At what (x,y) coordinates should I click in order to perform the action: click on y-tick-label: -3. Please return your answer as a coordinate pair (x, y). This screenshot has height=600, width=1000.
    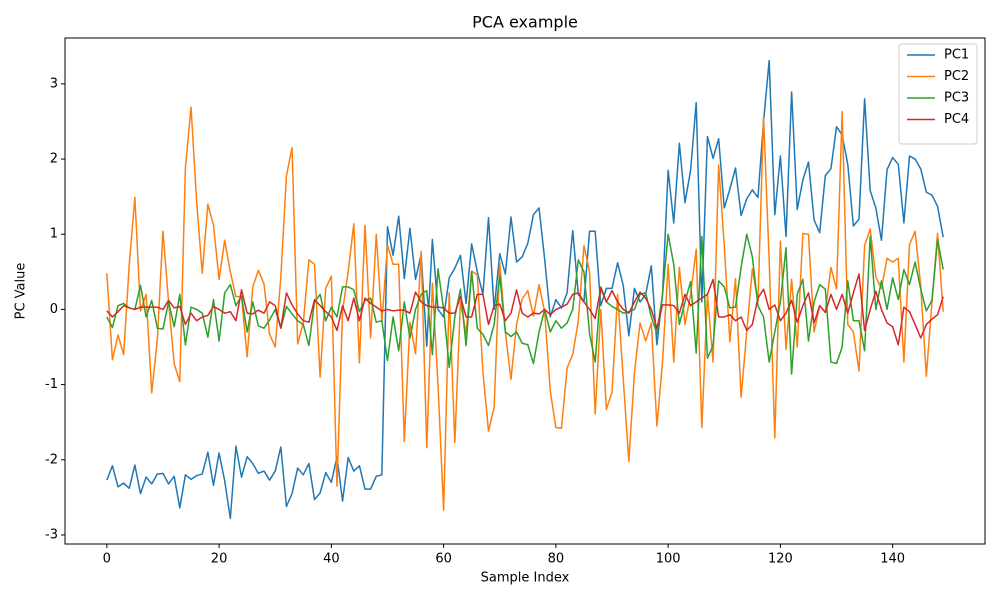
    Looking at the image, I should click on (51, 534).